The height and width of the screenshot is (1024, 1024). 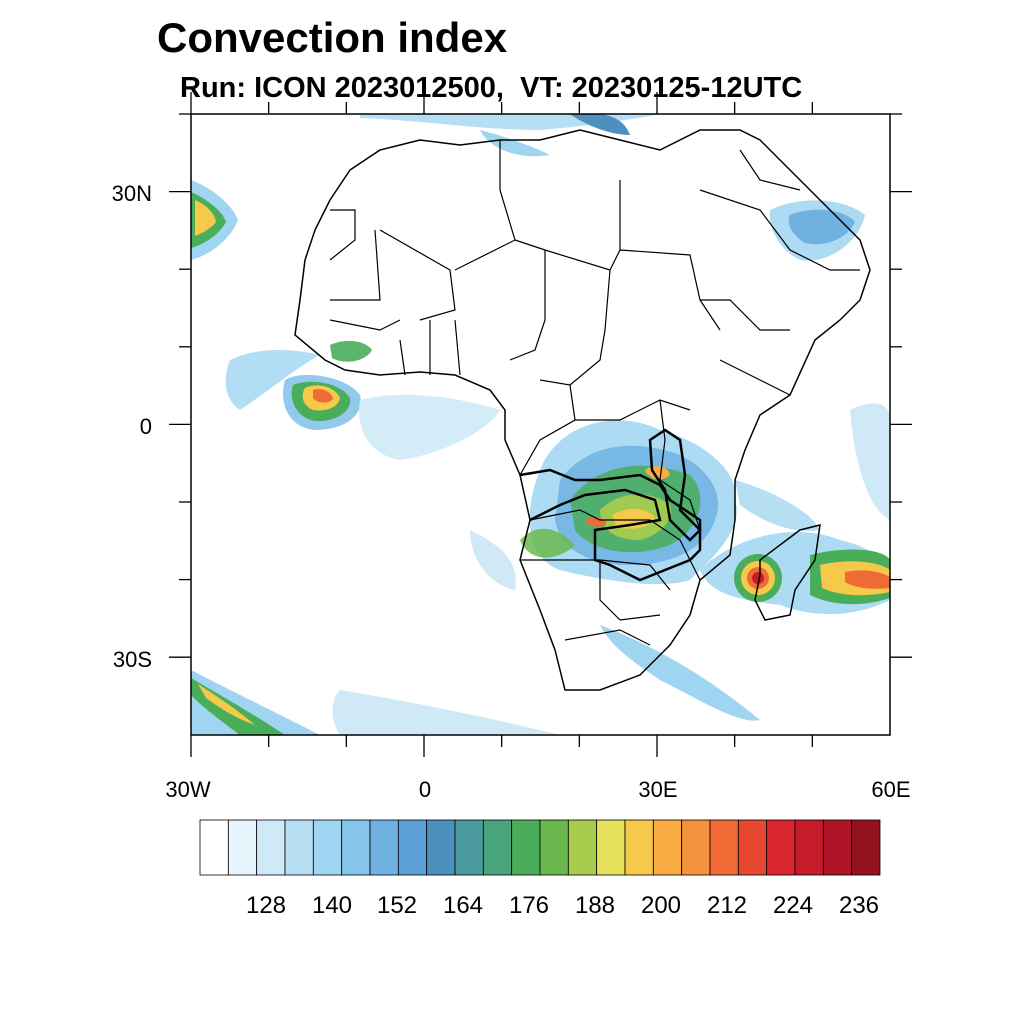 What do you see at coordinates (332, 905) in the screenshot?
I see `colorbar-label: 140` at bounding box center [332, 905].